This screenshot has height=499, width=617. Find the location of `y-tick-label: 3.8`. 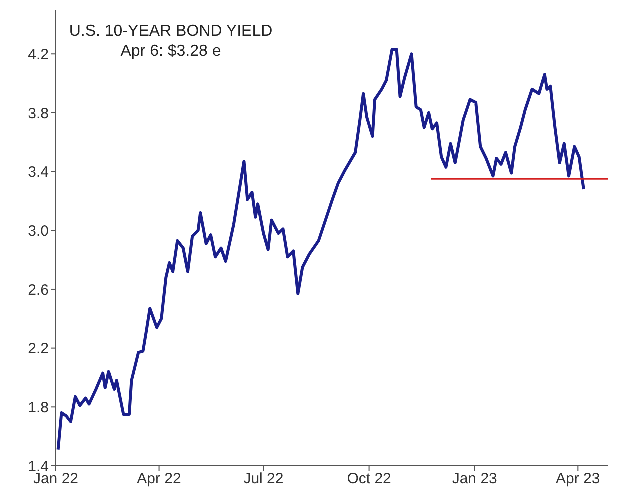

y-tick-label: 3.8 is located at coordinates (38, 113).